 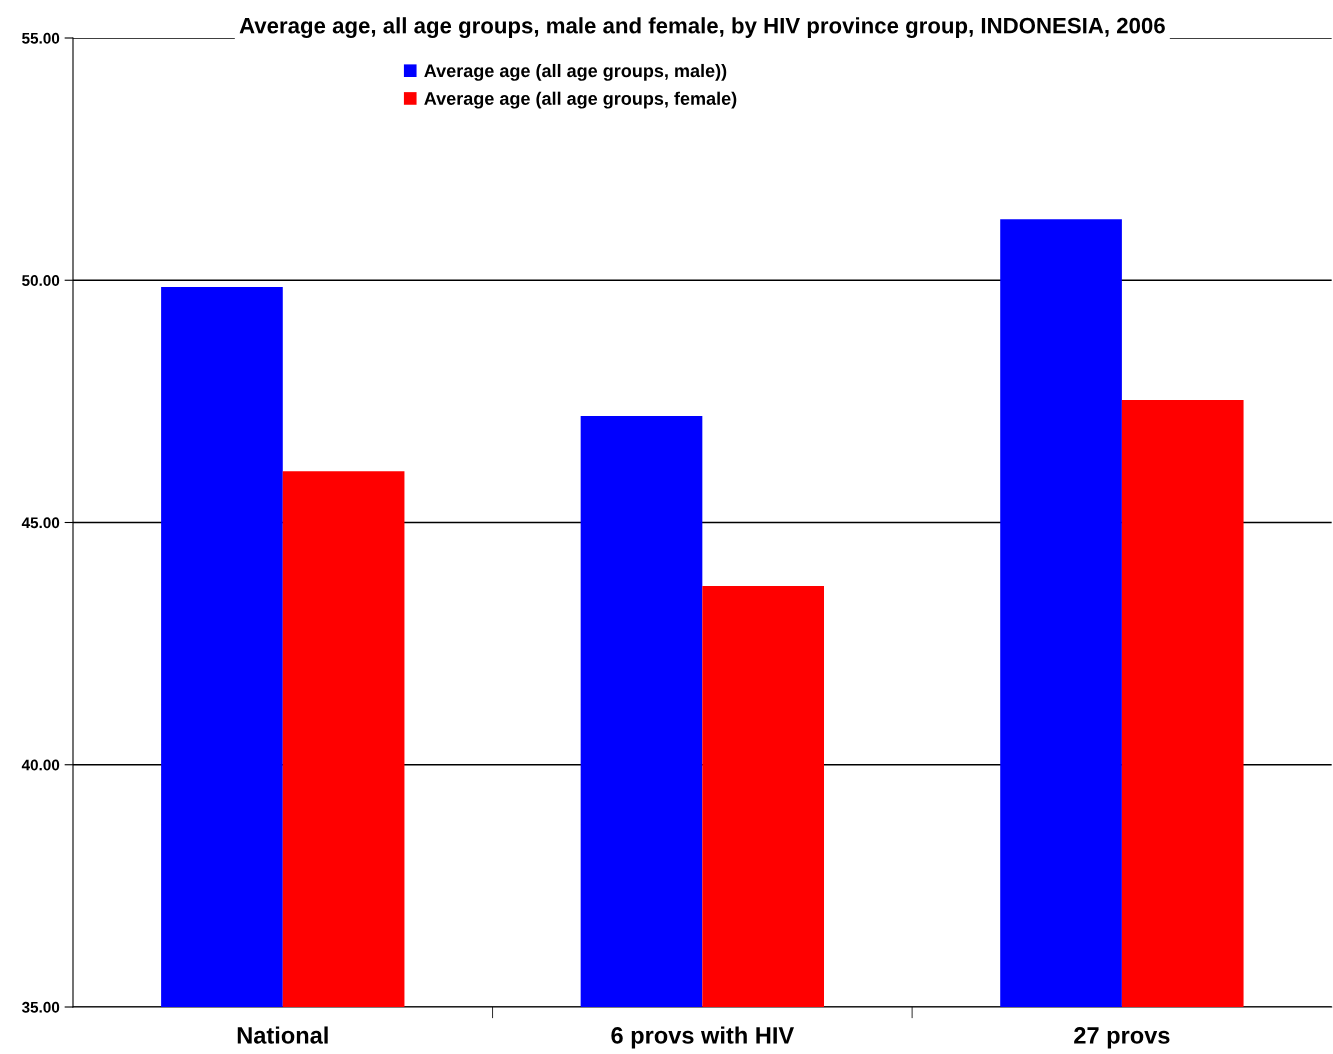 I want to click on y-tick-label: 35.00, so click(x=40, y=1007).